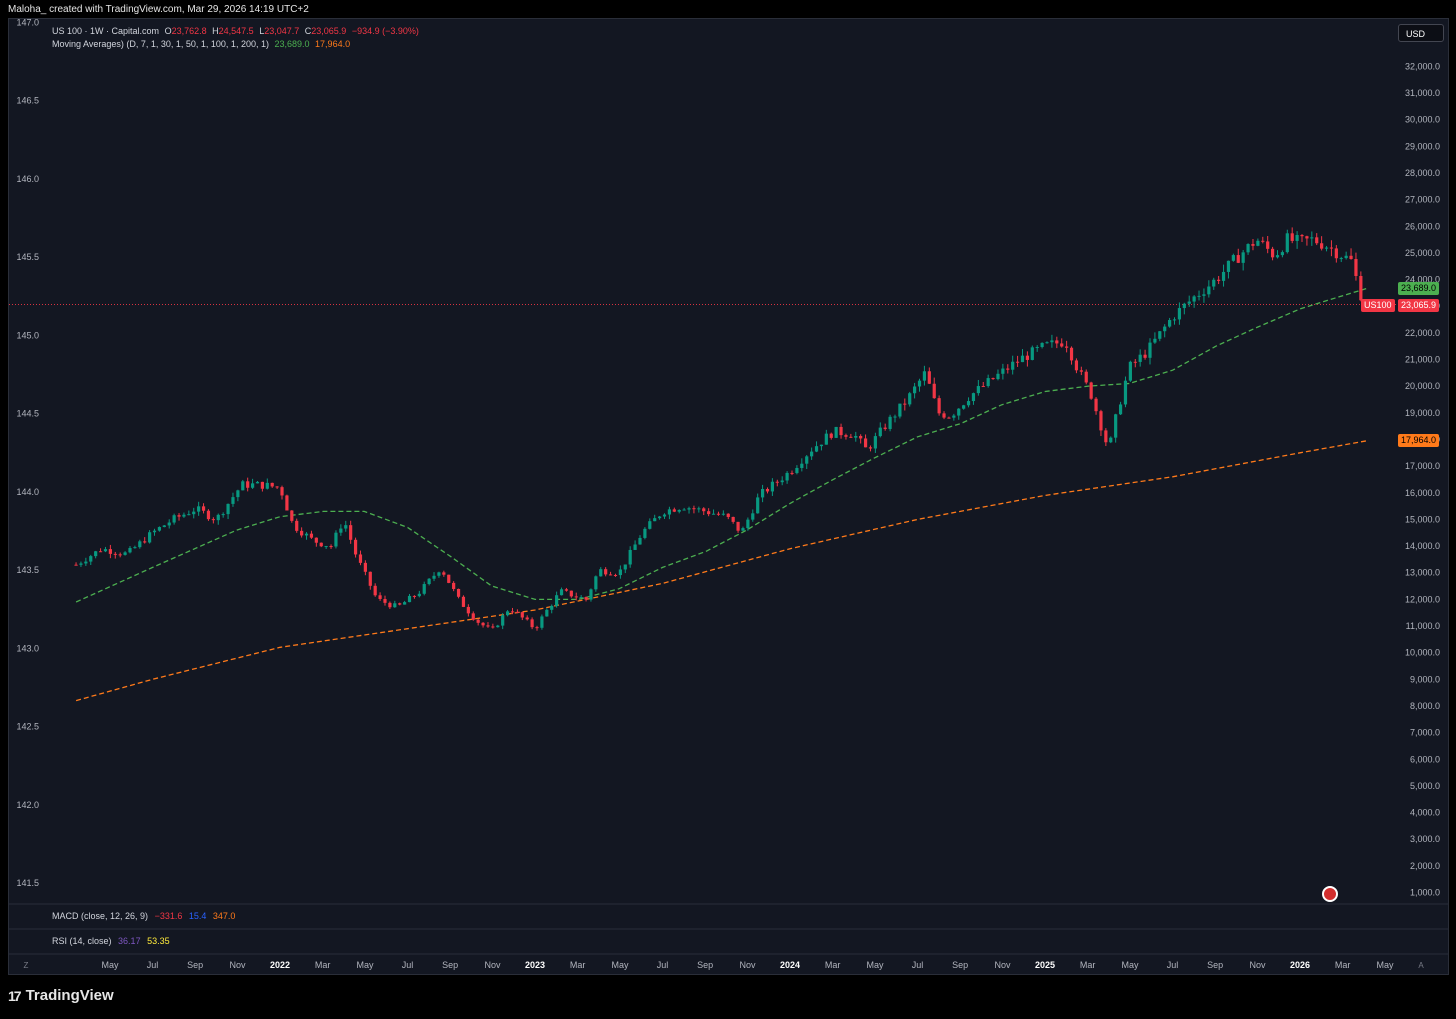  Describe the element at coordinates (15, 995) in the screenshot. I see `tv-logo-icon: 17` at that location.